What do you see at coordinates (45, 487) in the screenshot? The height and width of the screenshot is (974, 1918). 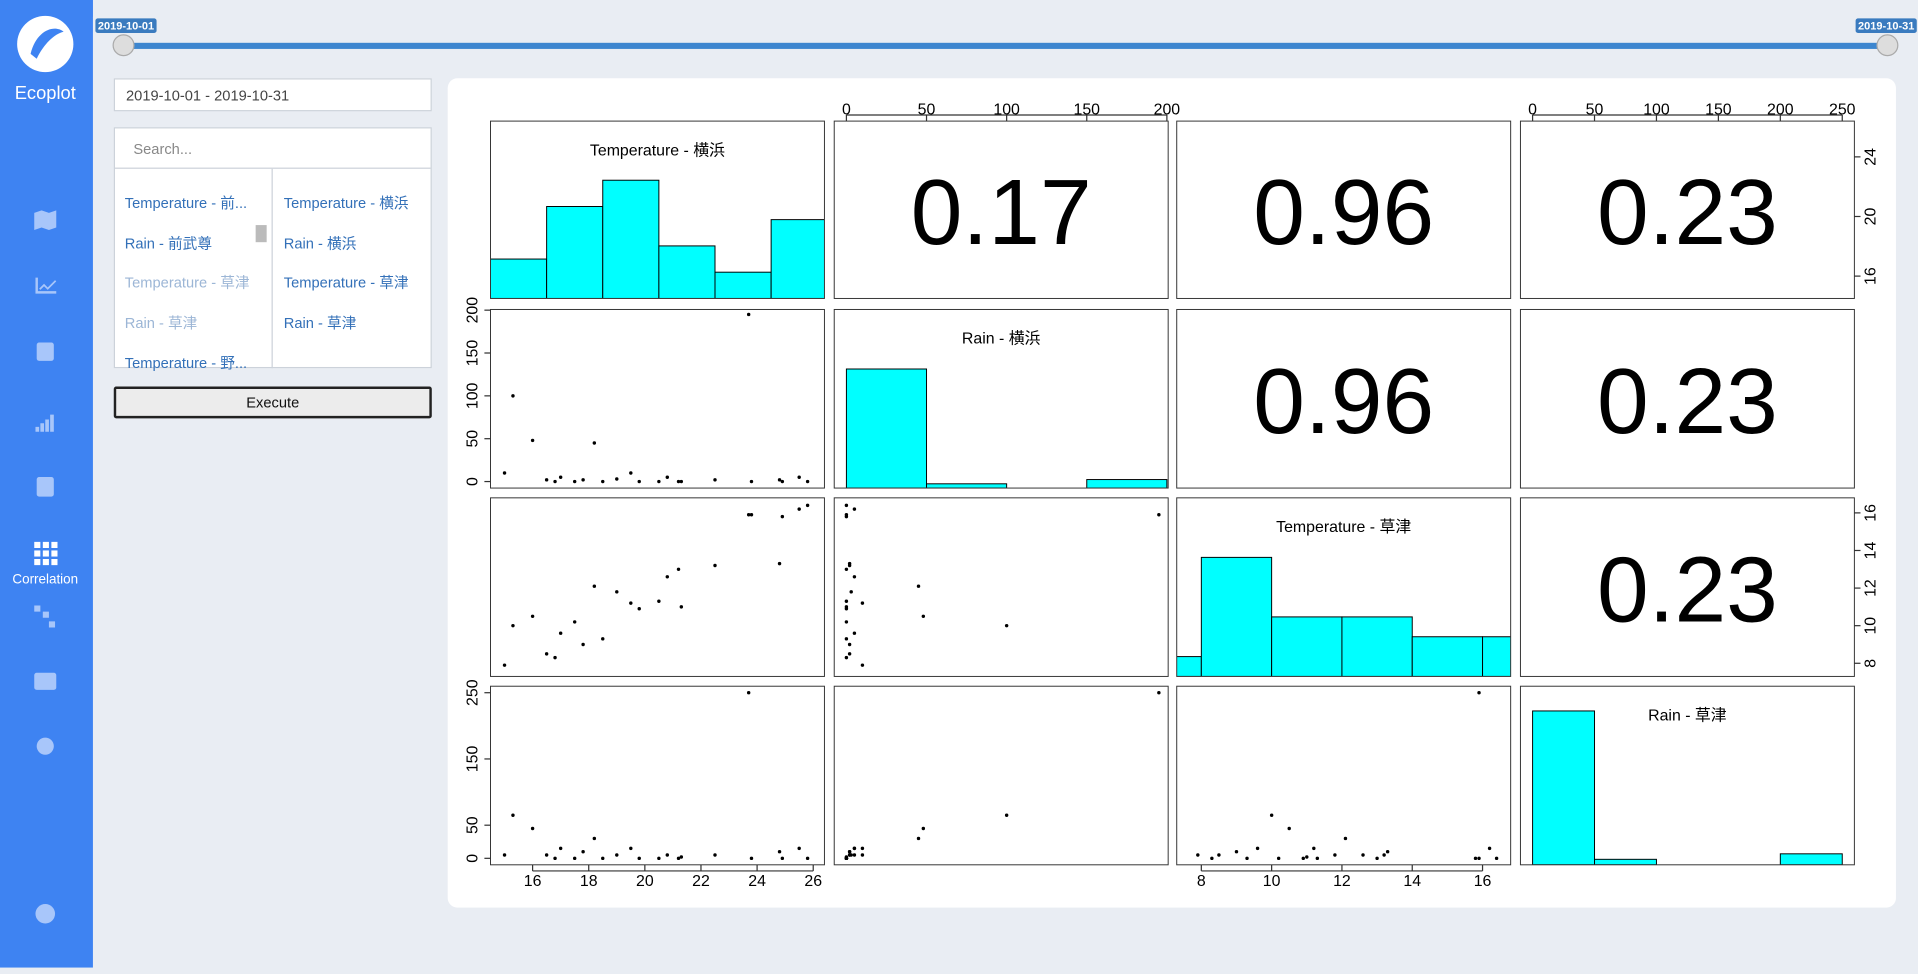 I see `nav-calc` at bounding box center [45, 487].